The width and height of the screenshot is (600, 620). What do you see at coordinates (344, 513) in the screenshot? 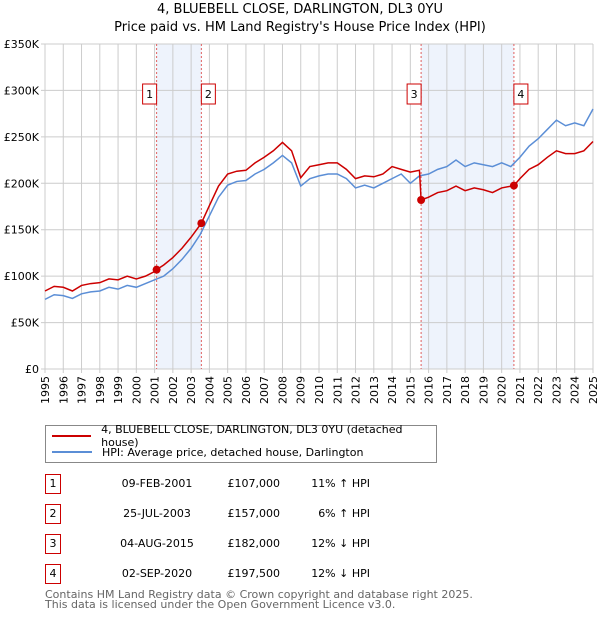
I see `sale-hpi-diff: 6% ↑ HPI` at bounding box center [344, 513].